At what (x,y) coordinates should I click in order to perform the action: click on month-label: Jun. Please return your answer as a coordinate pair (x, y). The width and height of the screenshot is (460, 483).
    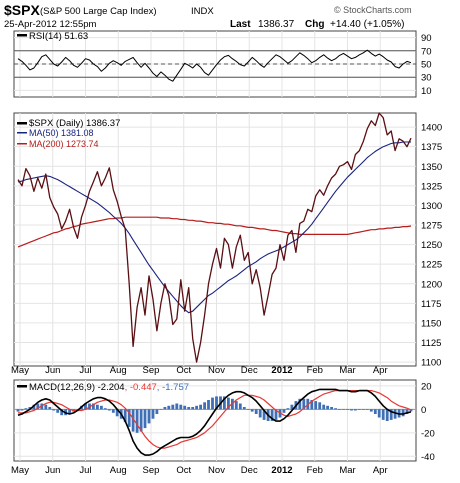
    Looking at the image, I should click on (52, 470).